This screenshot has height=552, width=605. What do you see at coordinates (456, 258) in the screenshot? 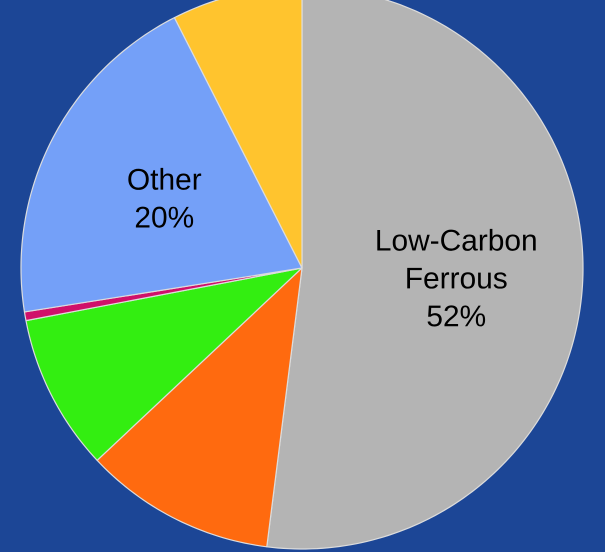
I see `slice-label: Low-Carbon Ferrous` at bounding box center [456, 258].